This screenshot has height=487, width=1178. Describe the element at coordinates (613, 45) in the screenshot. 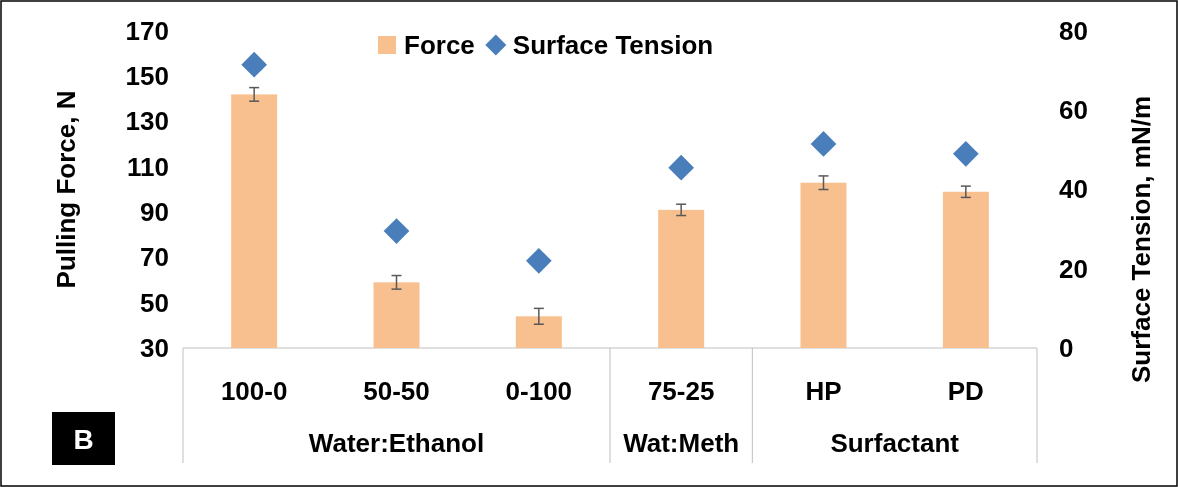

I see `legend-label: Surface Tension` at that location.